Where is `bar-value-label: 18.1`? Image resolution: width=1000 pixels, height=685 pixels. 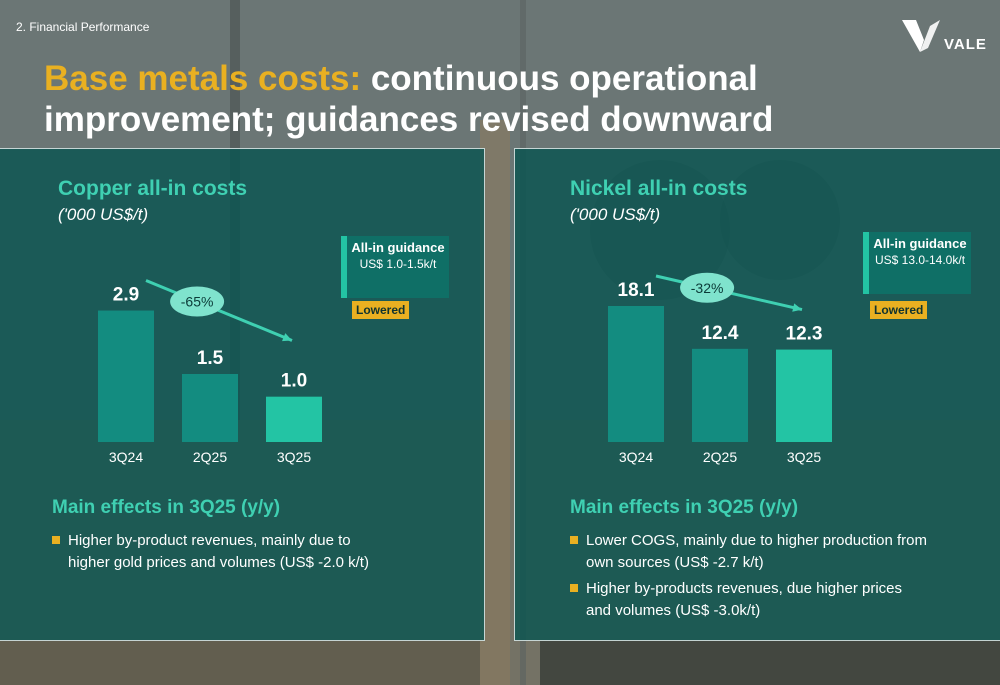 bar-value-label: 18.1 is located at coordinates (636, 290).